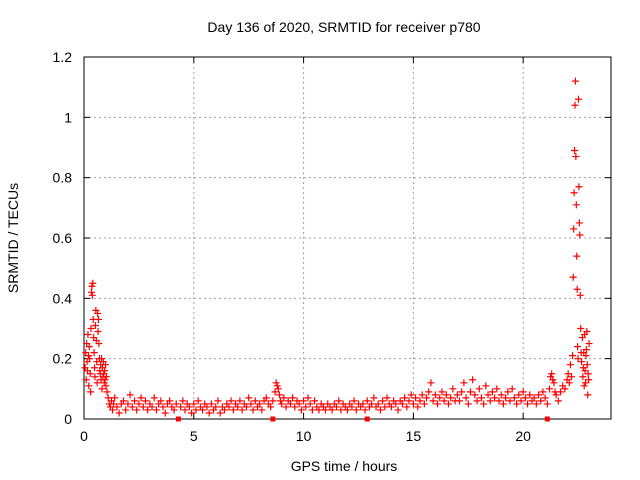  What do you see at coordinates (63, 238) in the screenshot?
I see `y-tick-label: 0.6` at bounding box center [63, 238].